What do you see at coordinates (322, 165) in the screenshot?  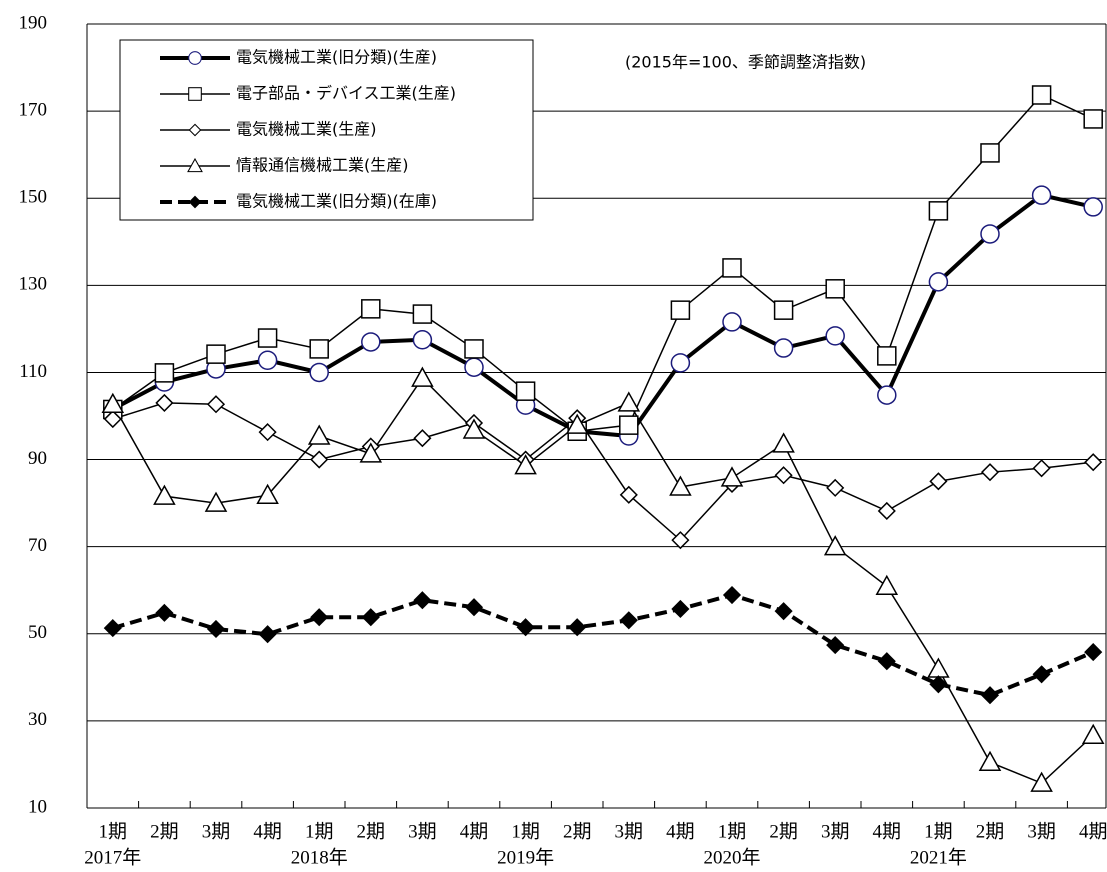 I see `legend-label: 情報通信機械工業(生産)` at bounding box center [322, 165].